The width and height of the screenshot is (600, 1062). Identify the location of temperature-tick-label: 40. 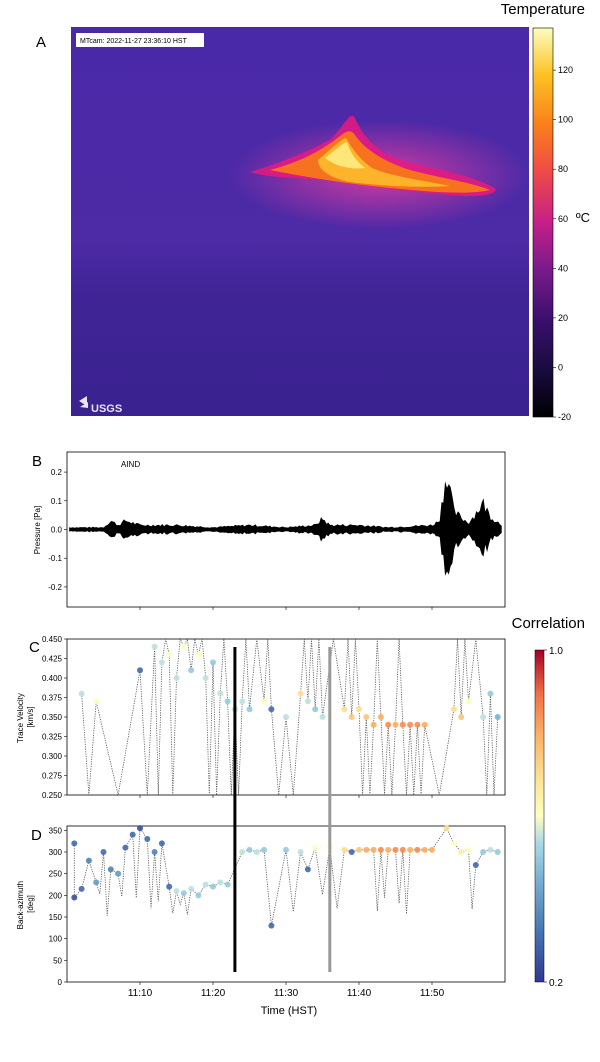
(563, 268).